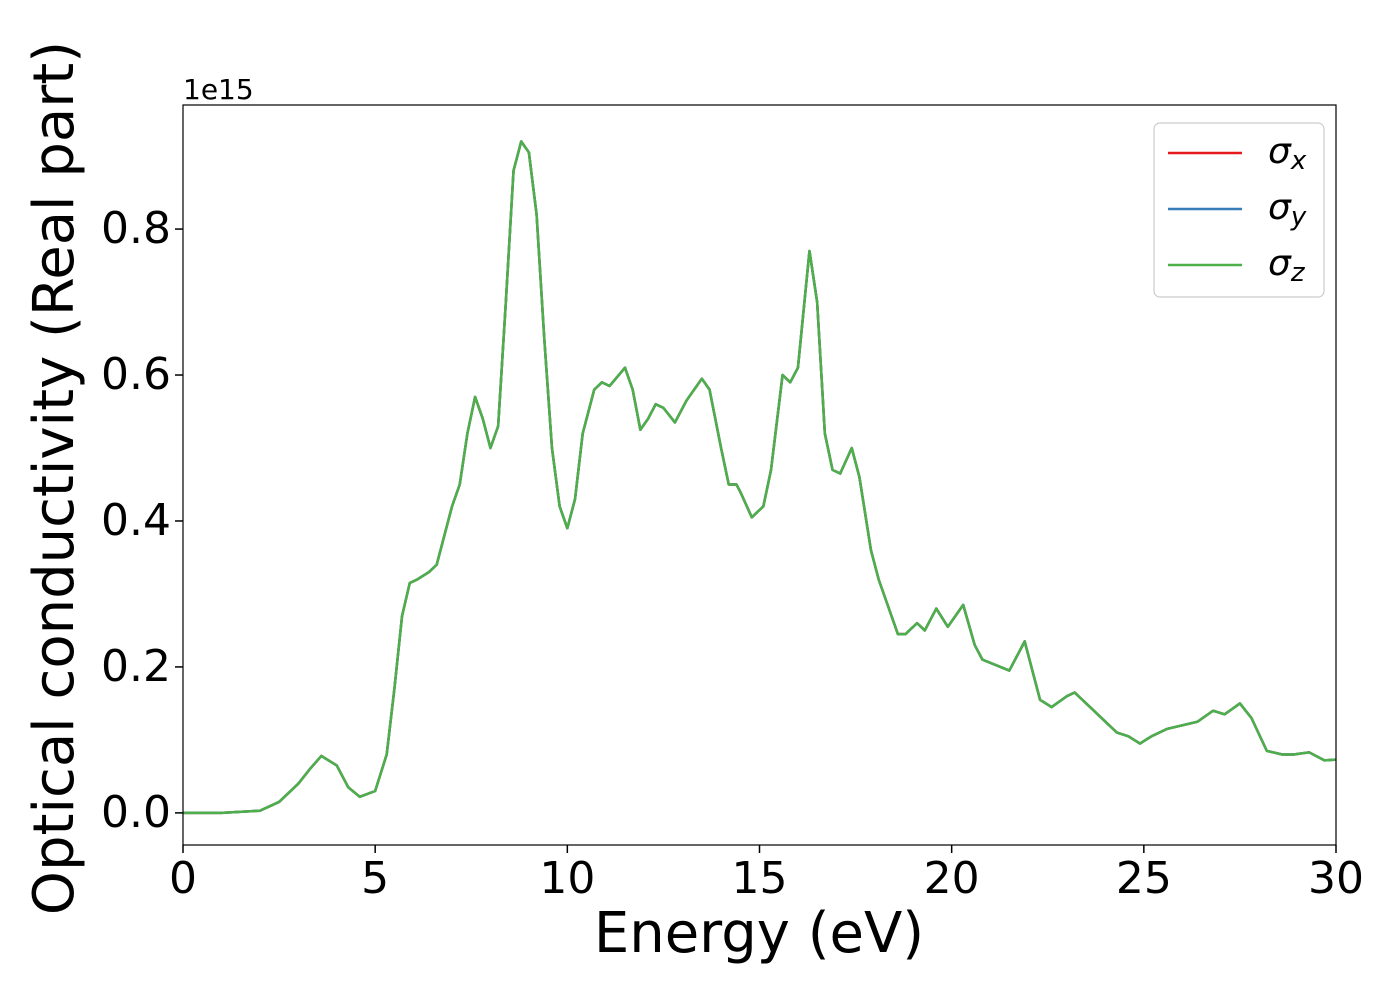 The height and width of the screenshot is (1000, 1400). I want to click on x-tick-label: 30, so click(1336, 878).